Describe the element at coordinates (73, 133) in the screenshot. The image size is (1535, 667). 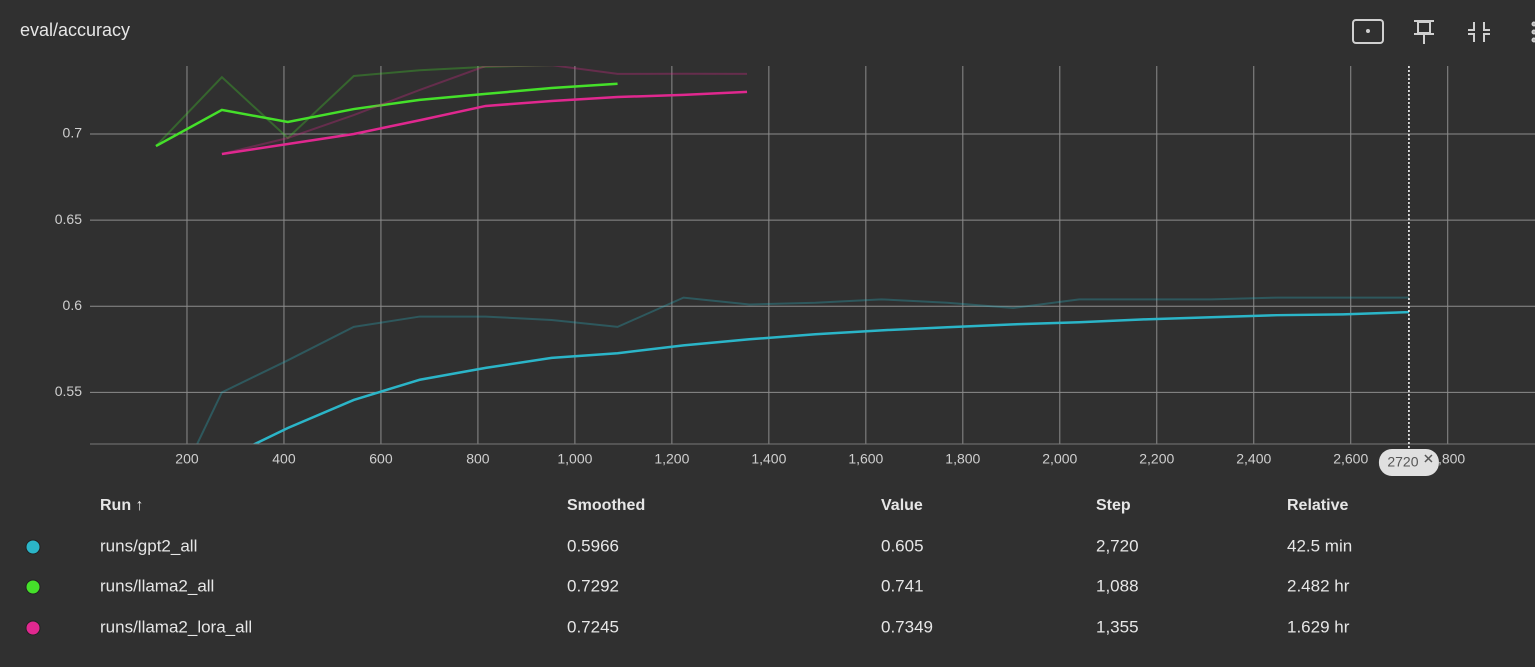
I see `y-tick-label: 0.7` at that location.